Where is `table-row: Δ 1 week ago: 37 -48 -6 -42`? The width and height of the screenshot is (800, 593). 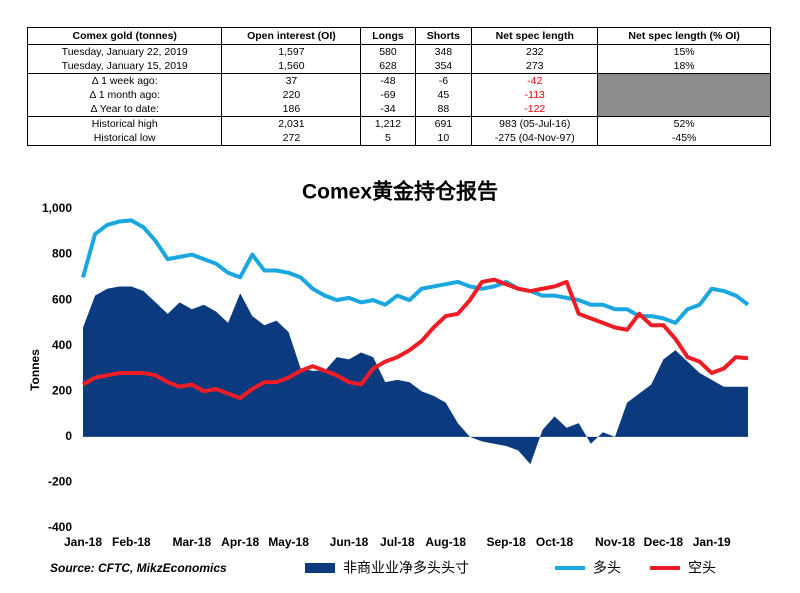 table-row: Δ 1 week ago: 37 -48 -6 -42 is located at coordinates (398, 95).